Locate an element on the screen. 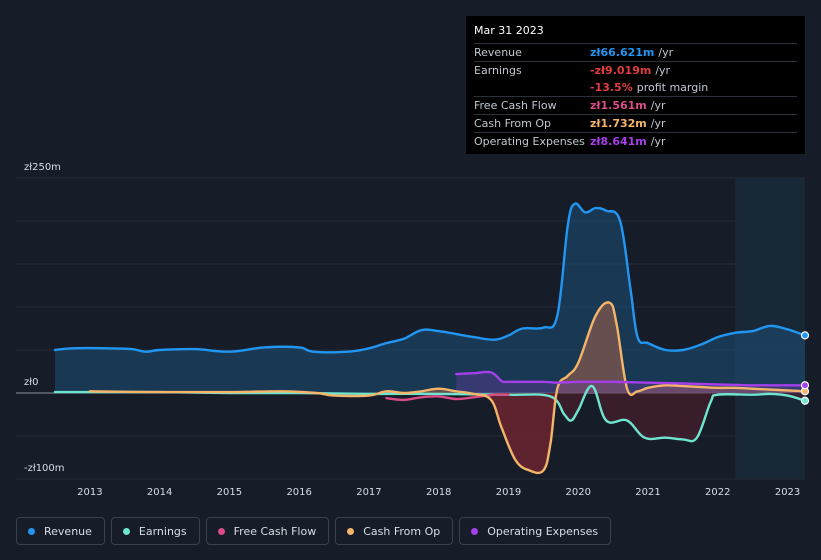 Image resolution: width=821 pixels, height=560 pixels. y-tick-label: zł250m is located at coordinates (42, 167).